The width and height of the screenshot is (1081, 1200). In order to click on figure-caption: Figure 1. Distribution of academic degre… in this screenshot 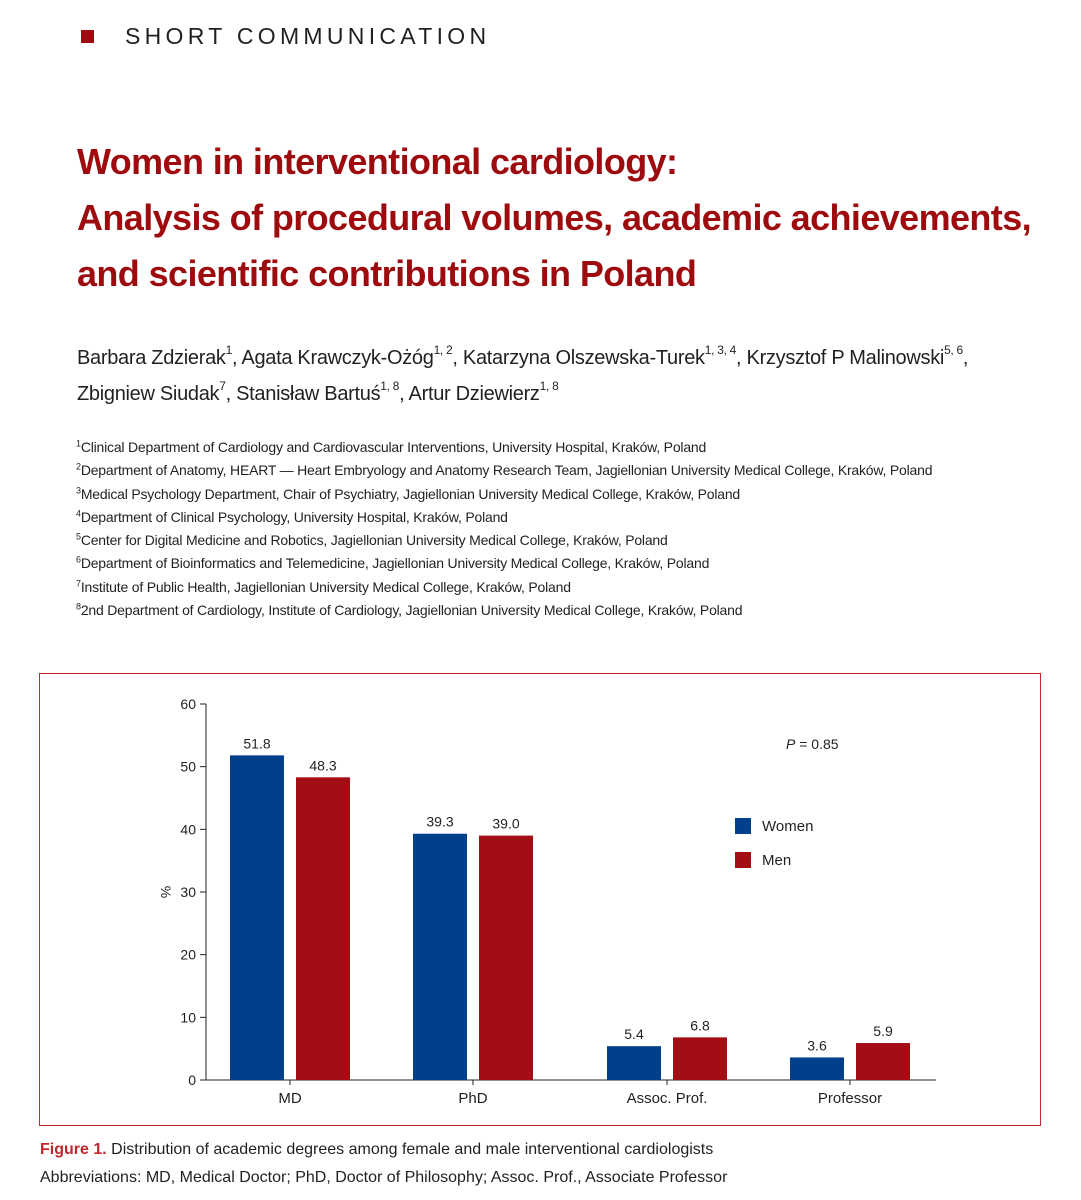, I will do `click(555, 1164)`.